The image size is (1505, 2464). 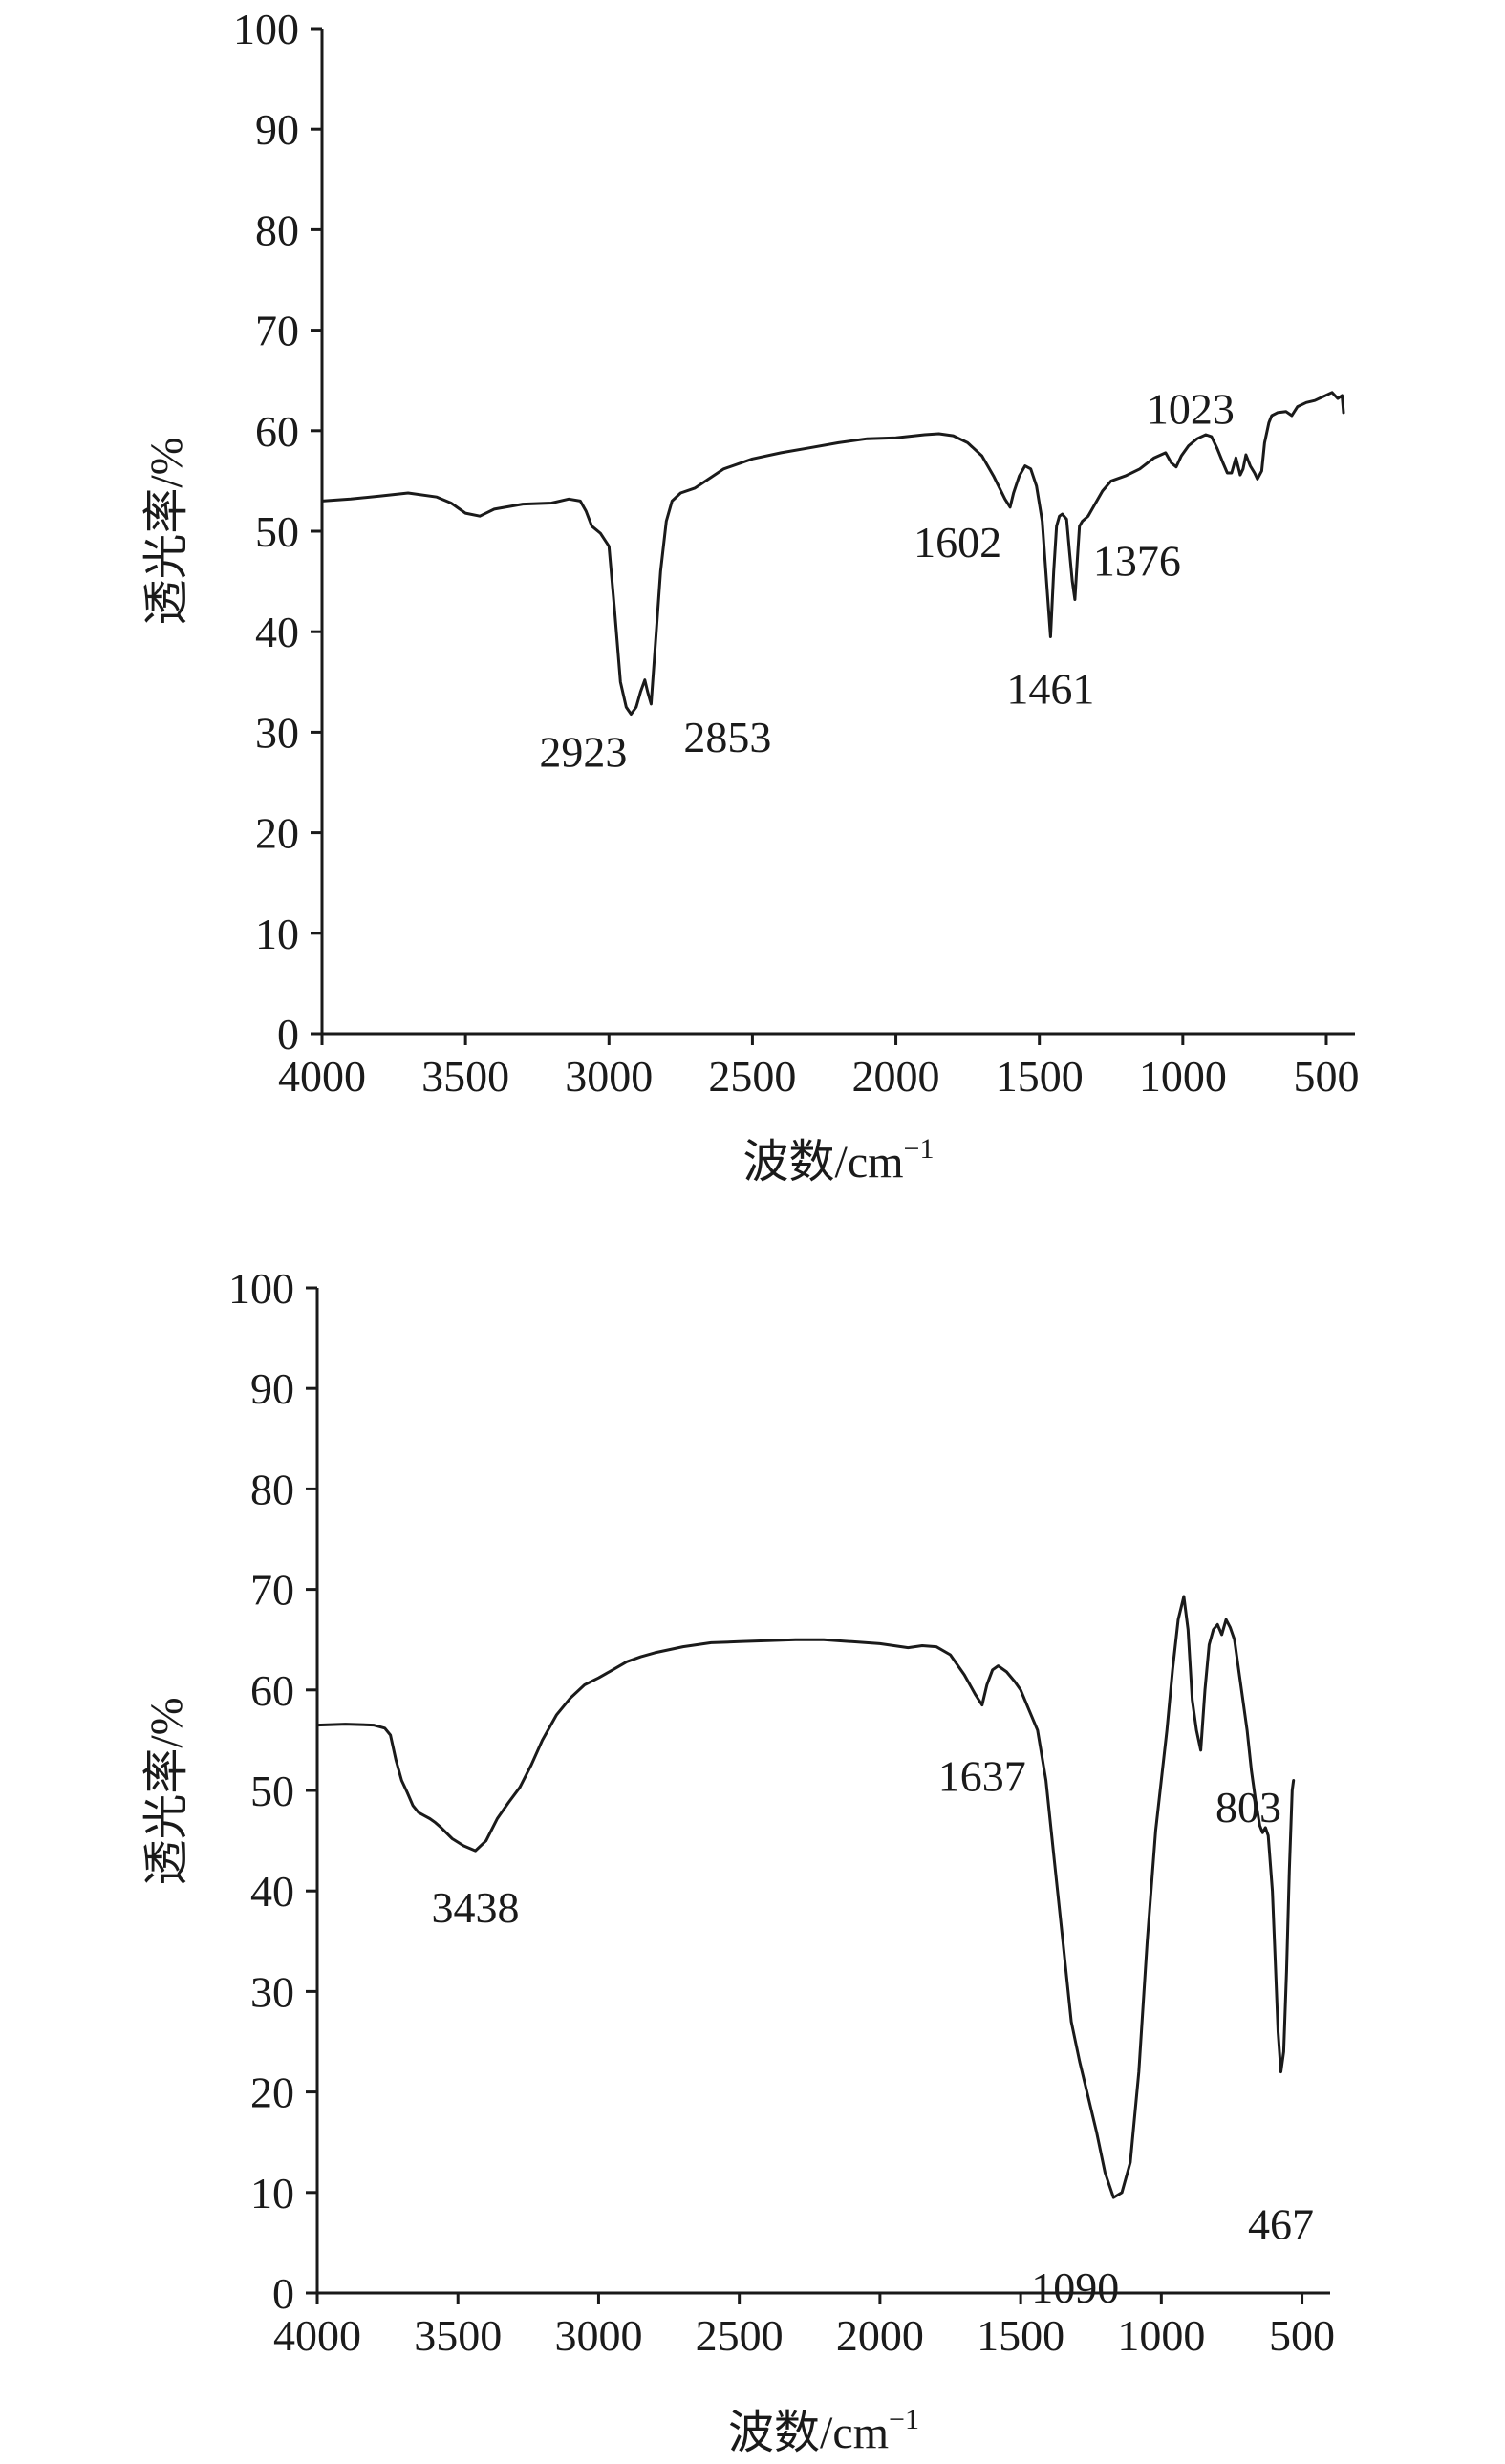 I want to click on peak-label: 1461, so click(x=1050, y=688).